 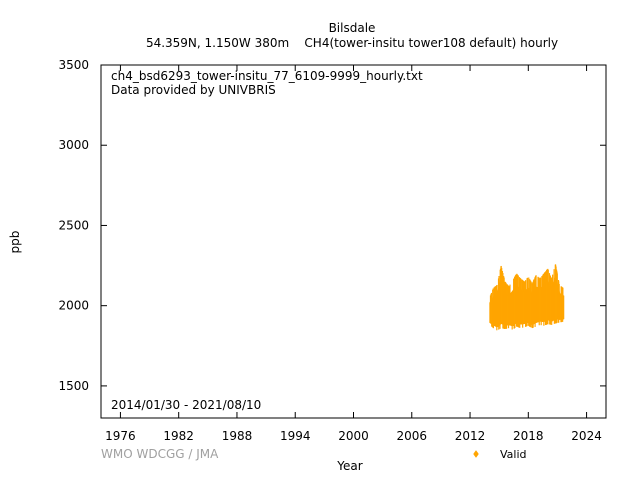 I want to click on x-tick-label: 2024, so click(x=586, y=436).